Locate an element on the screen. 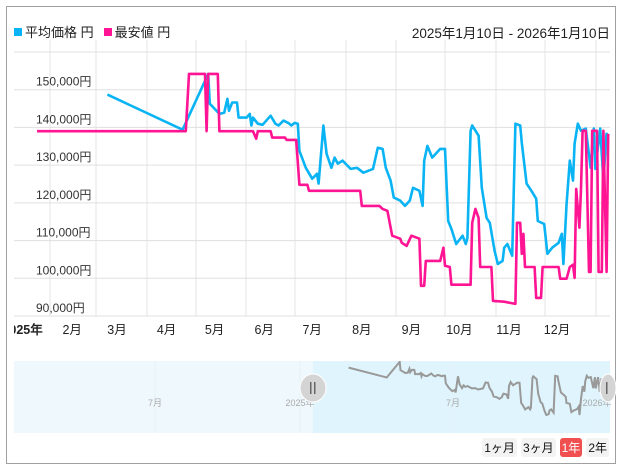 Image resolution: width=625 pixels, height=470 pixels. y-tick-label: 100,000円 is located at coordinates (63, 270).